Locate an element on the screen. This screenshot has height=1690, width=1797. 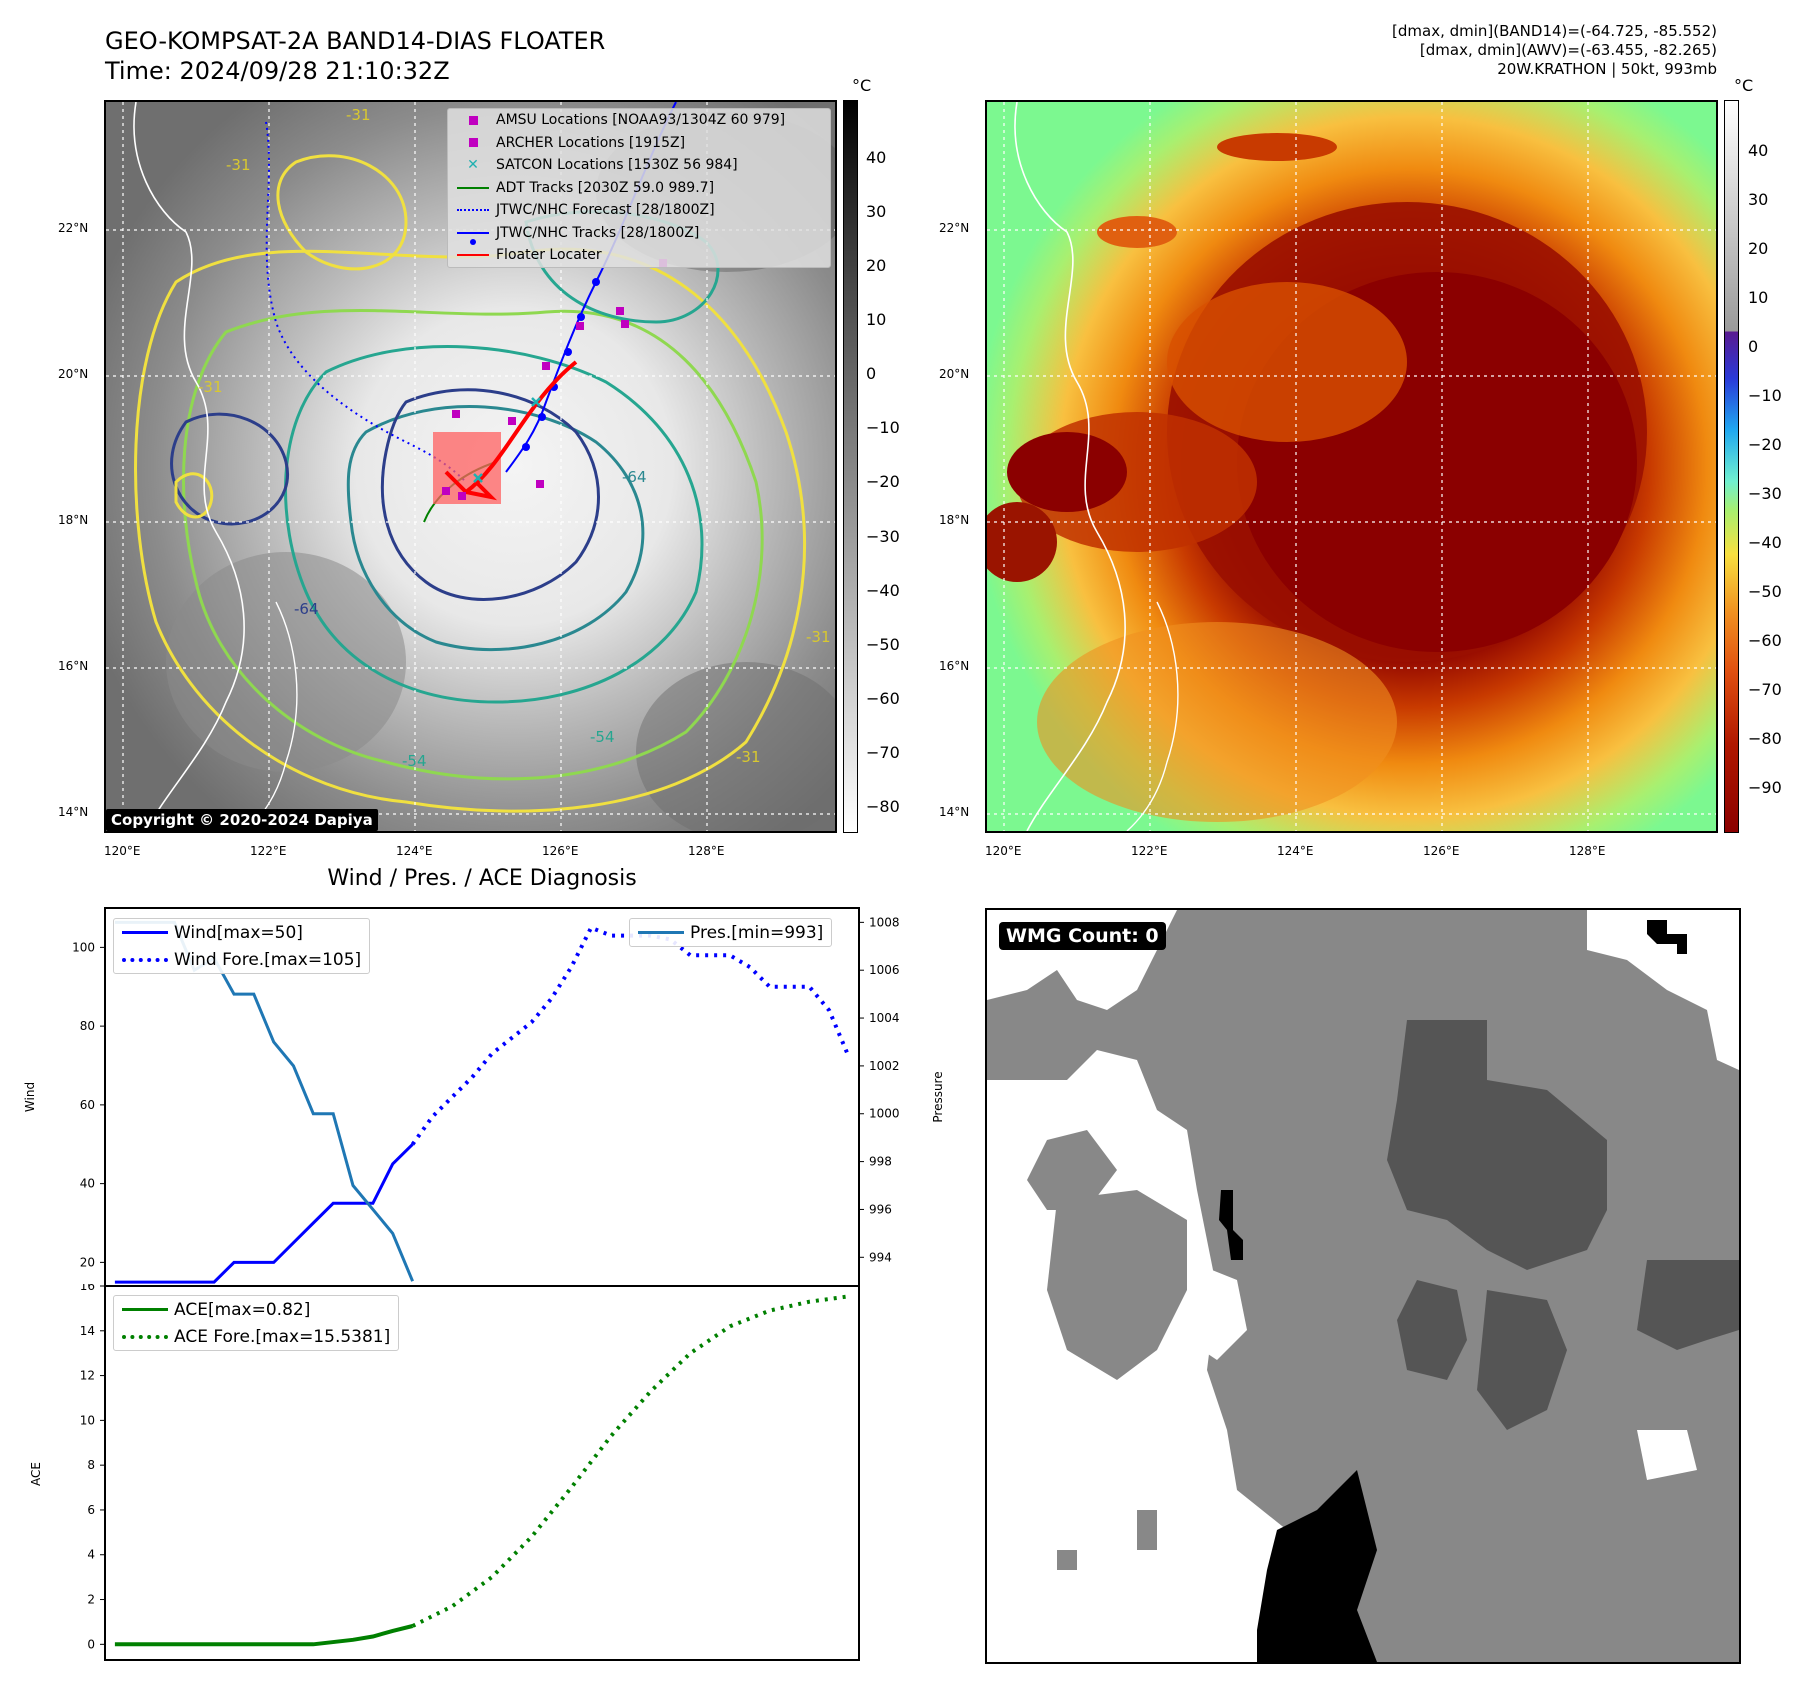
pressure-ytick-label: 1002 is located at coordinates (884, 1066).